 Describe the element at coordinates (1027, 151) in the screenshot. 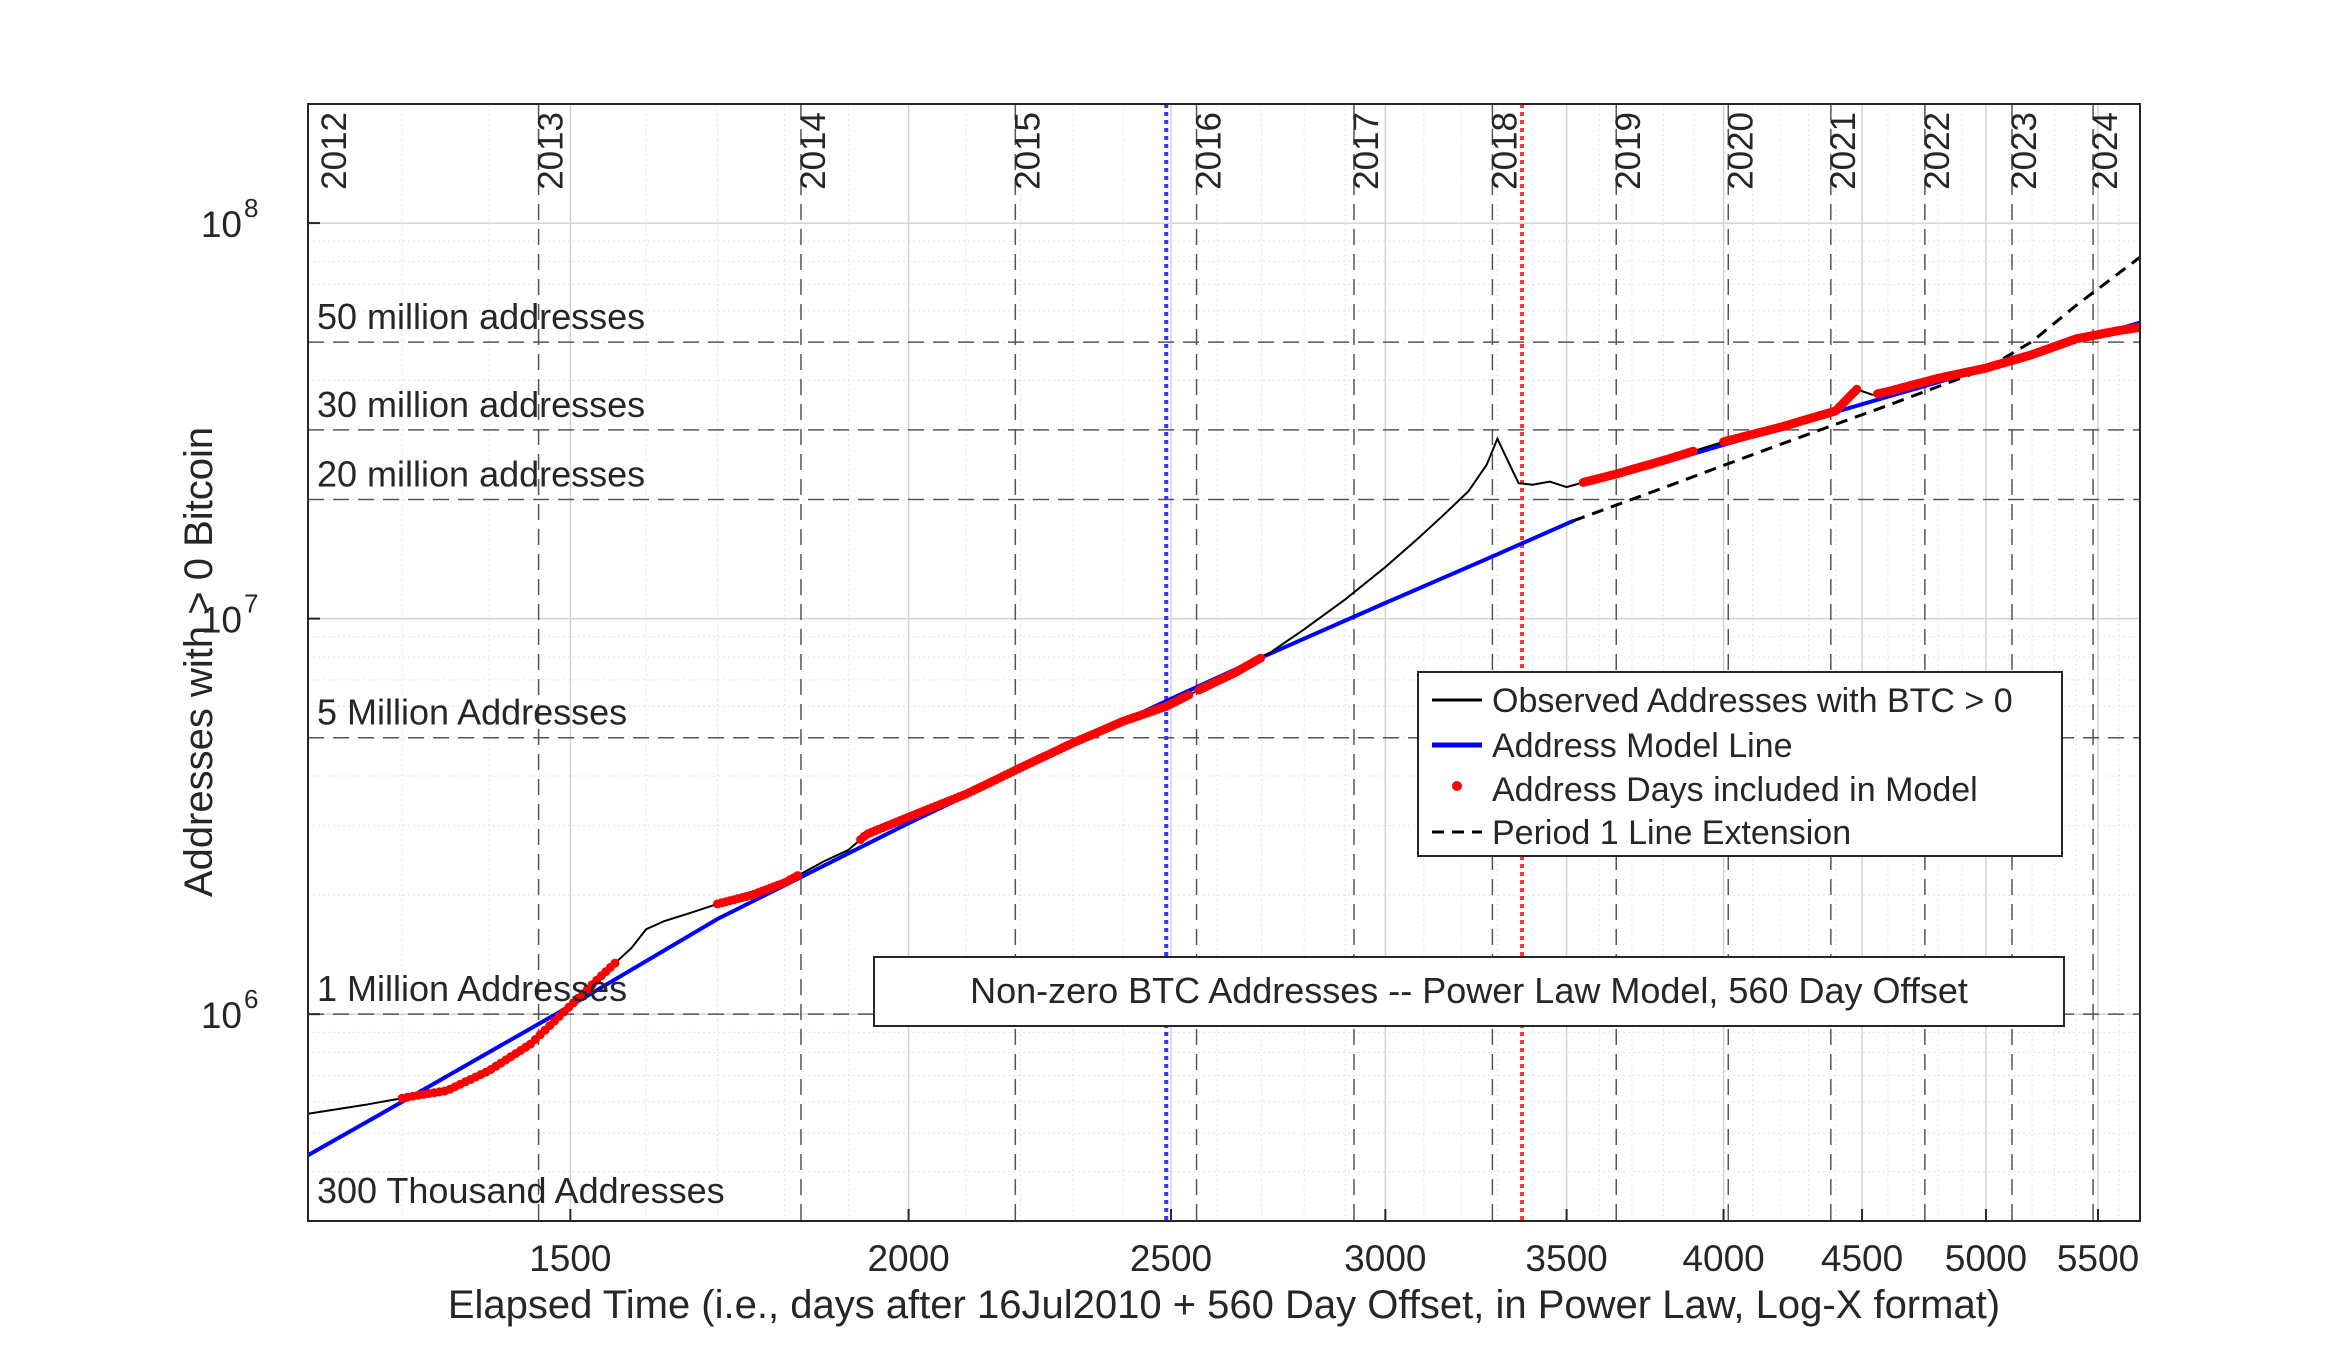

I see `year-label: 2015` at that location.